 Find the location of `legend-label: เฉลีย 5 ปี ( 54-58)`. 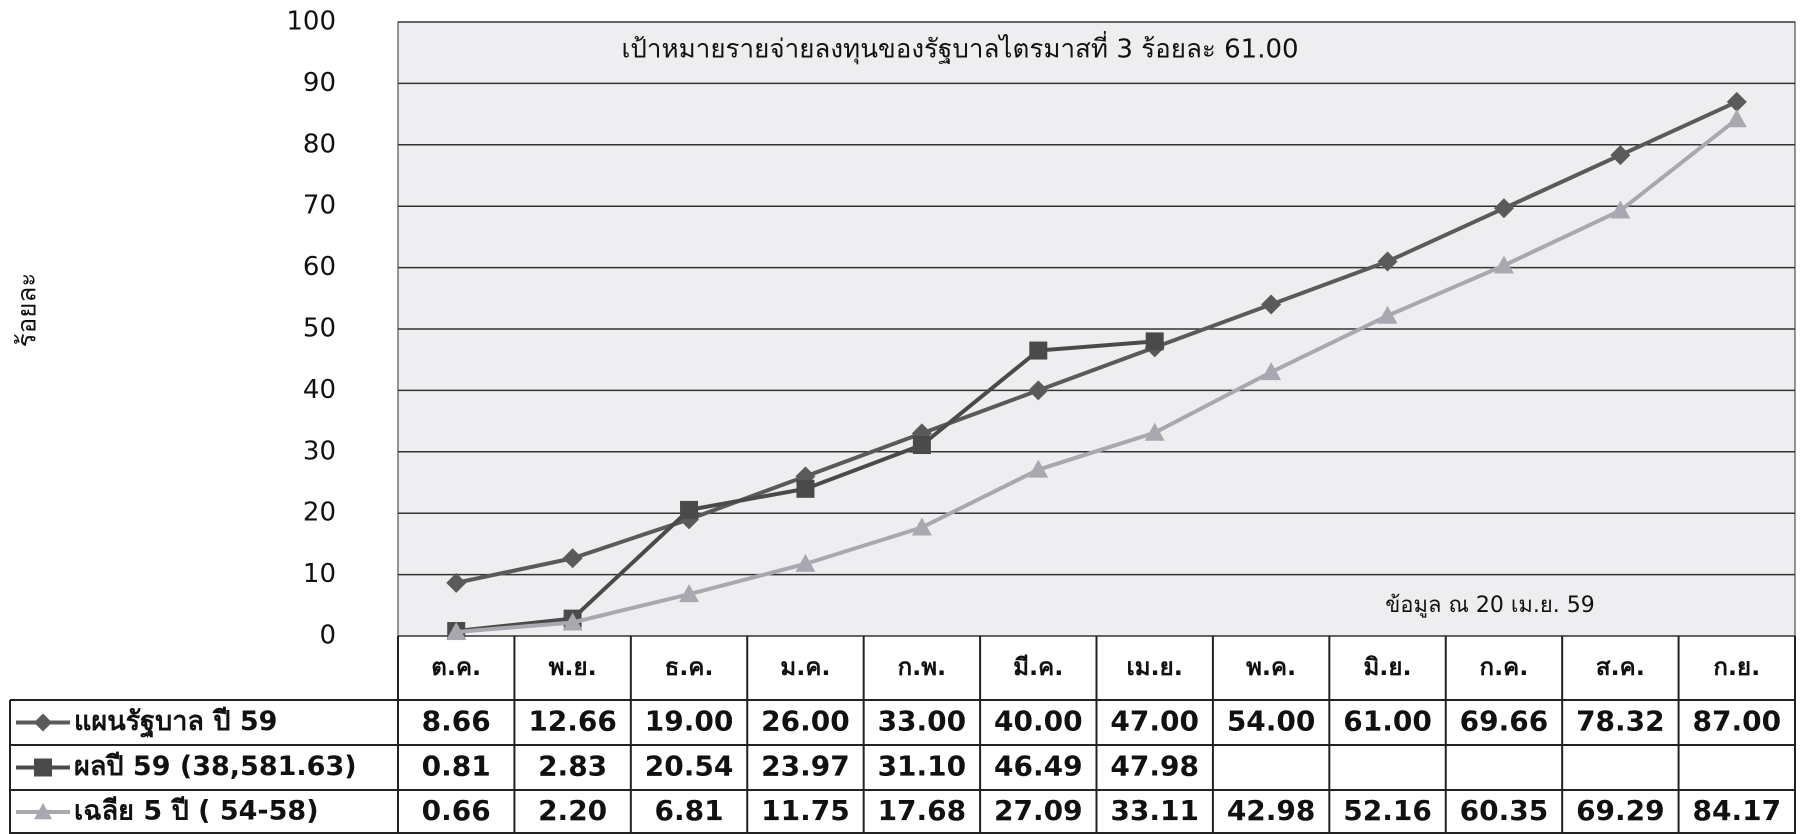

legend-label: เฉลีย 5 ปี ( 54-58) is located at coordinates (196, 811).